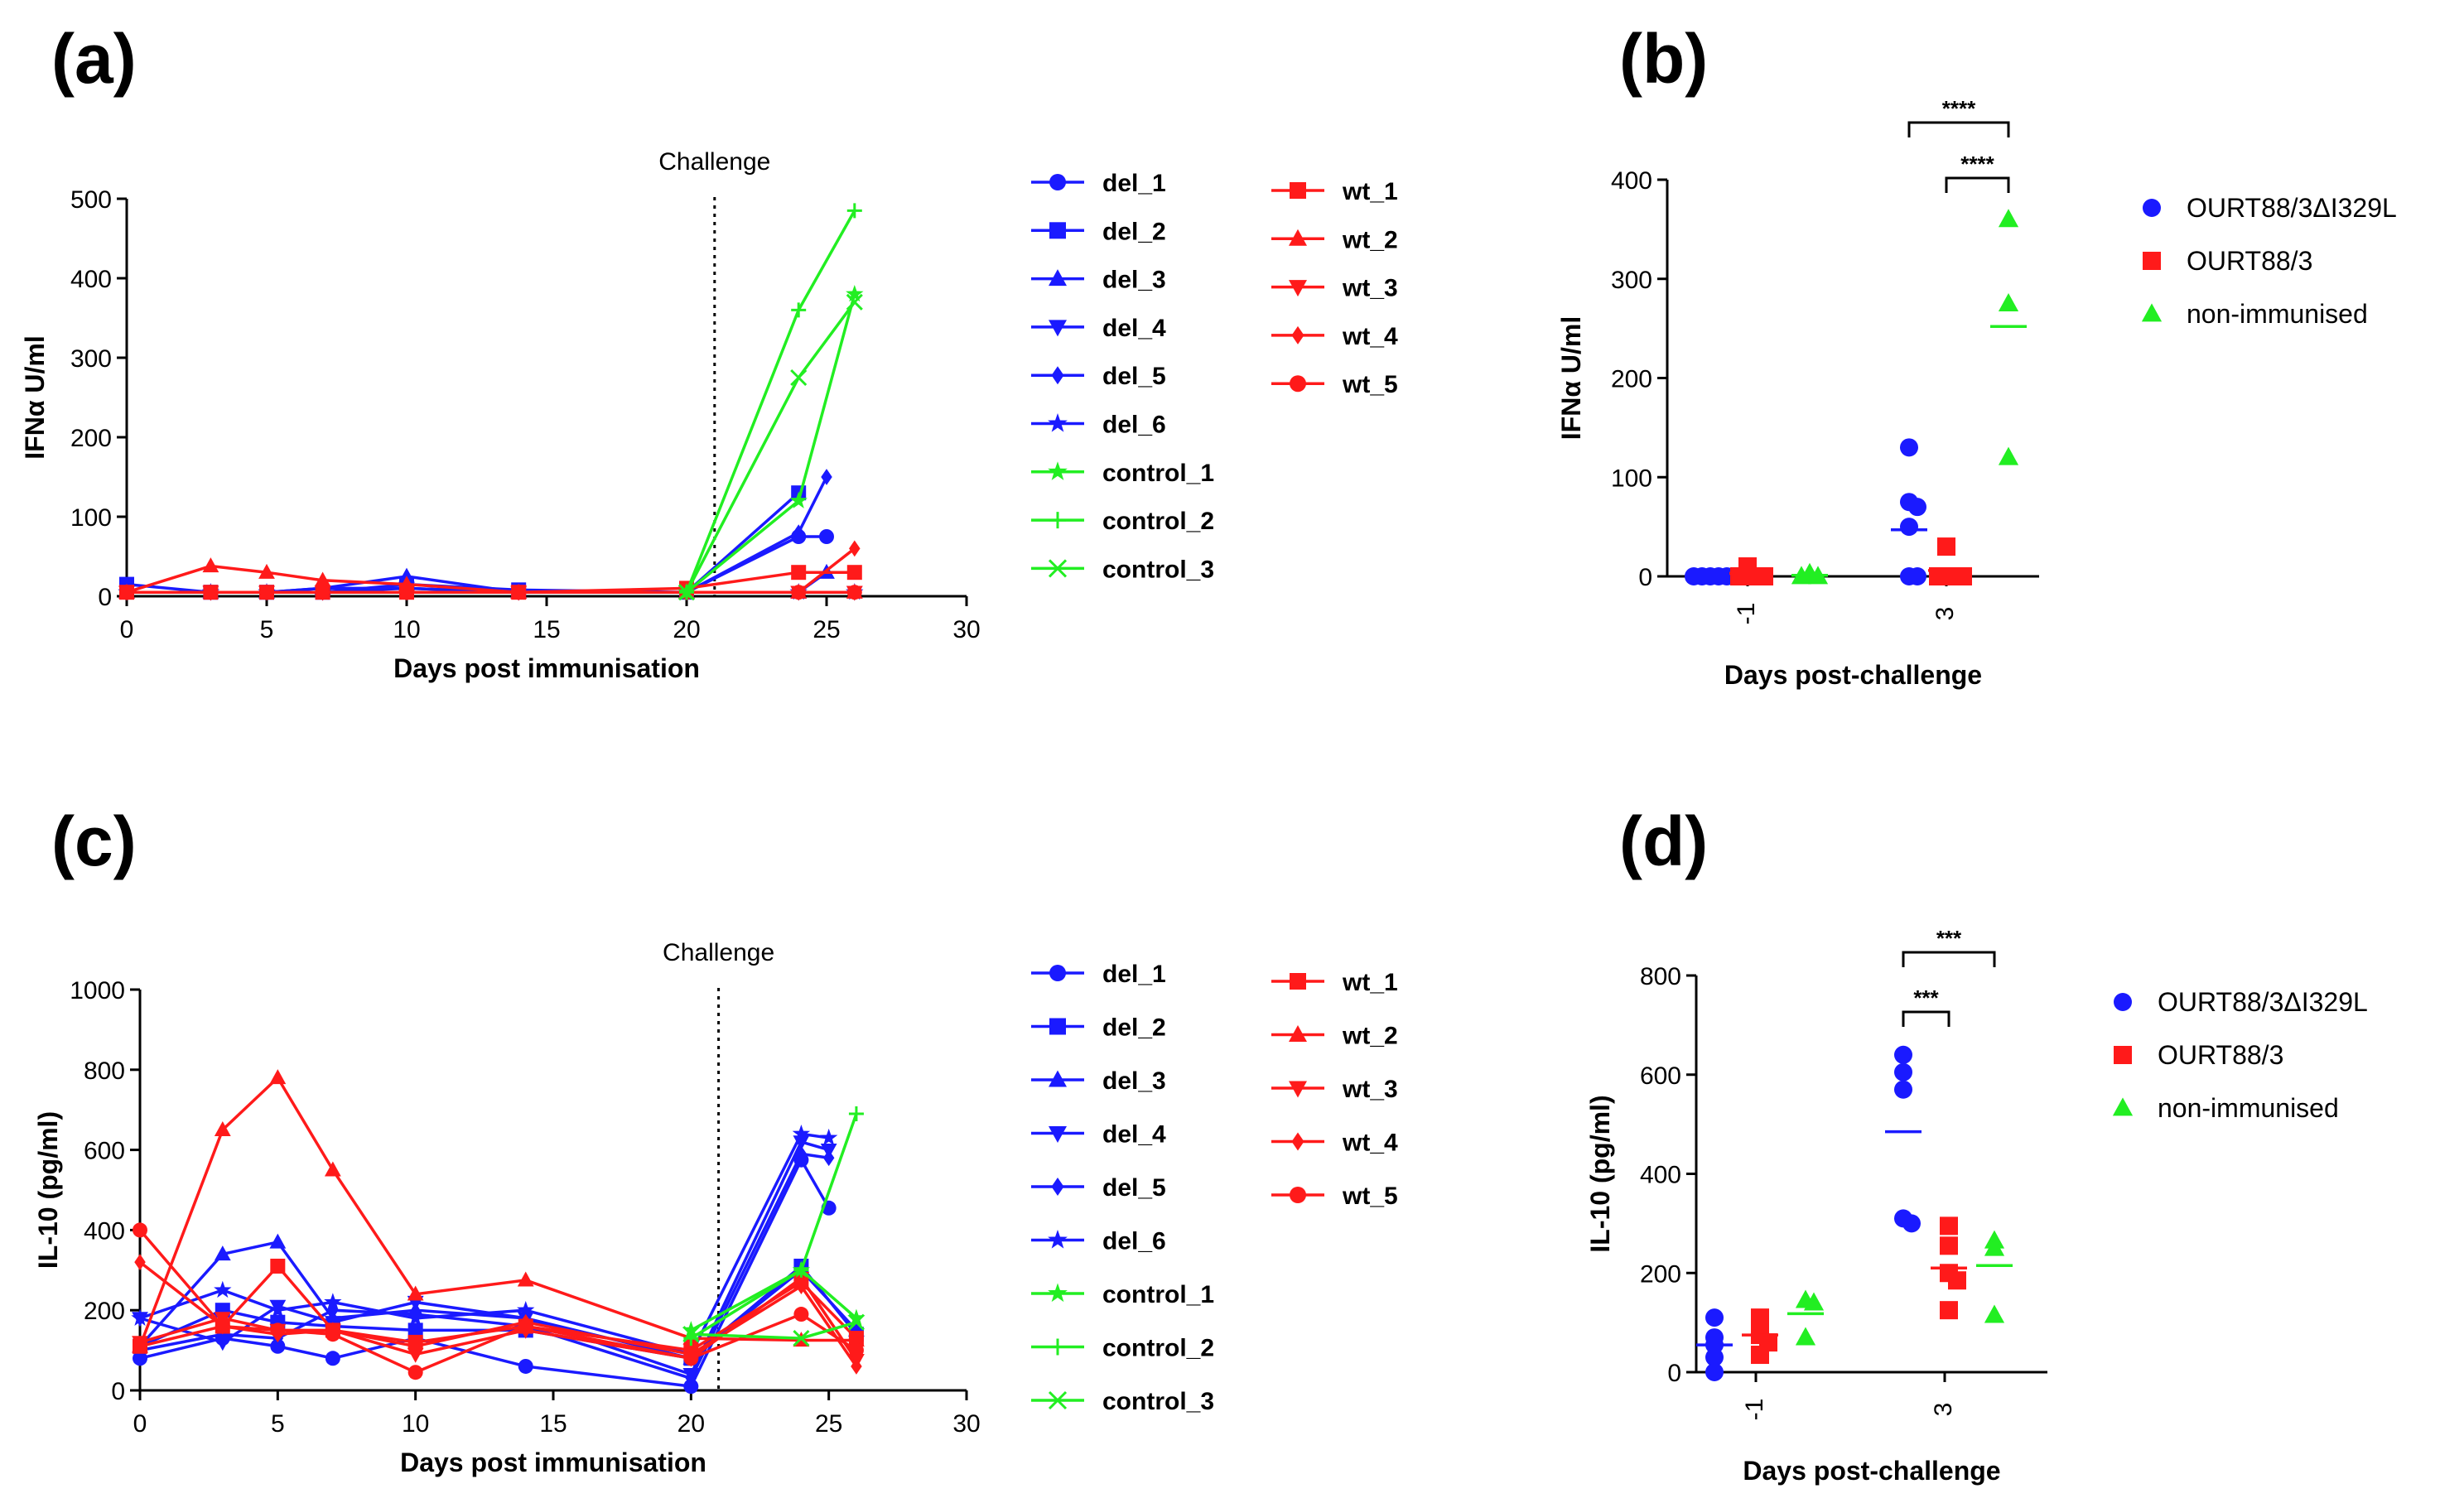  I want to click on legend-label-control_2: control_2, so click(1158, 1348).